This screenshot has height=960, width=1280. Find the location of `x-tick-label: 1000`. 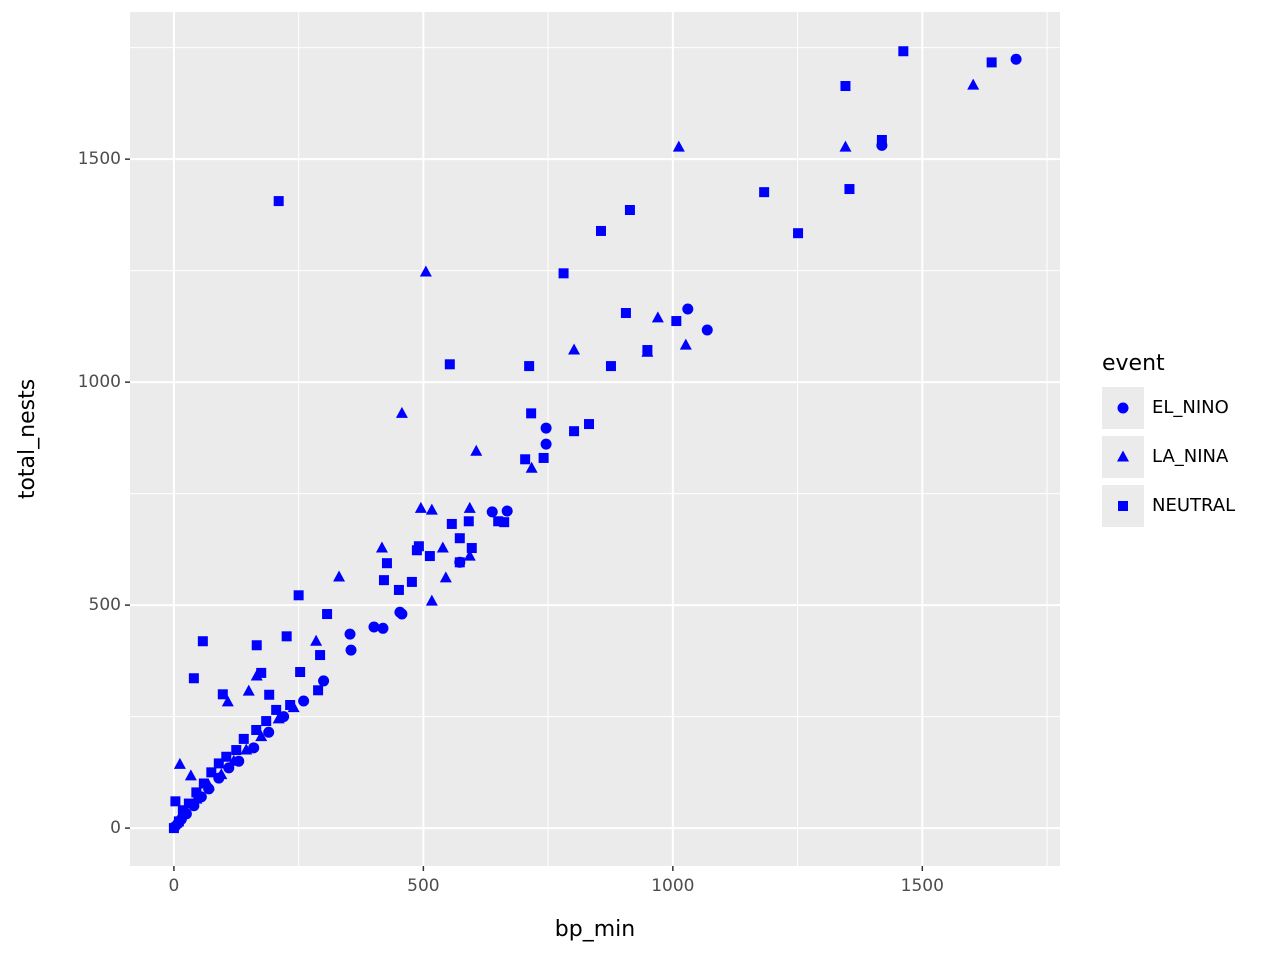

x-tick-label: 1000 is located at coordinates (672, 886).